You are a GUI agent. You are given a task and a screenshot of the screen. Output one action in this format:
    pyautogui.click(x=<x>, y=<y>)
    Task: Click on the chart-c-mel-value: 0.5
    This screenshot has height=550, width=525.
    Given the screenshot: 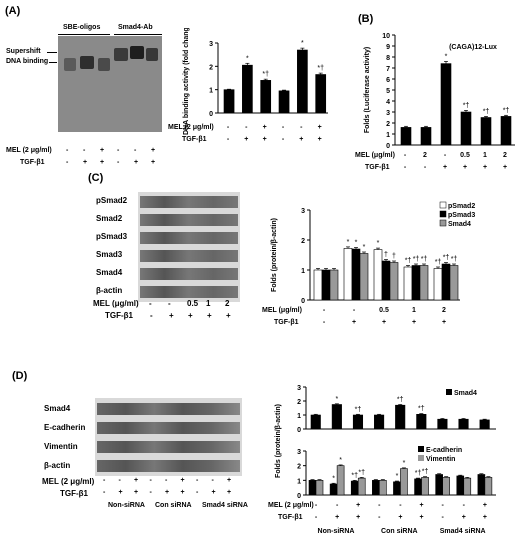 What is the action you would take?
    pyautogui.click(x=384, y=310)
    